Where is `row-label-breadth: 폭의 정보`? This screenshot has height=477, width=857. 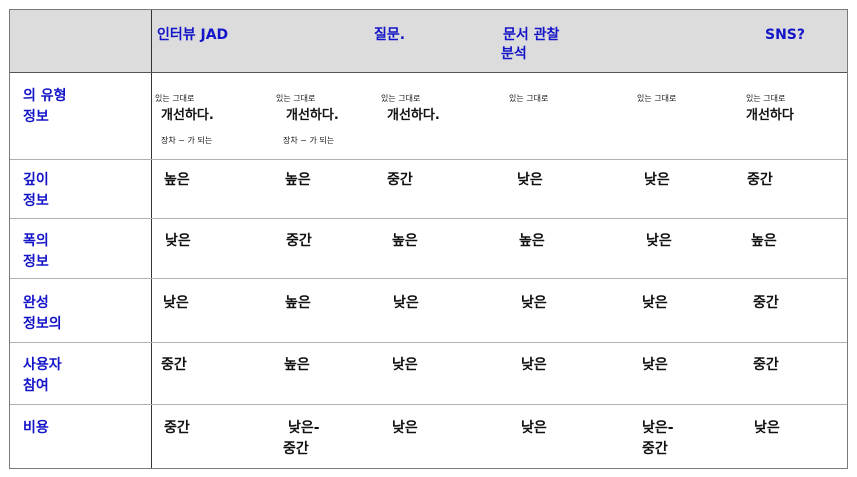
row-label-breadth: 폭의 정보 is located at coordinates (36, 251).